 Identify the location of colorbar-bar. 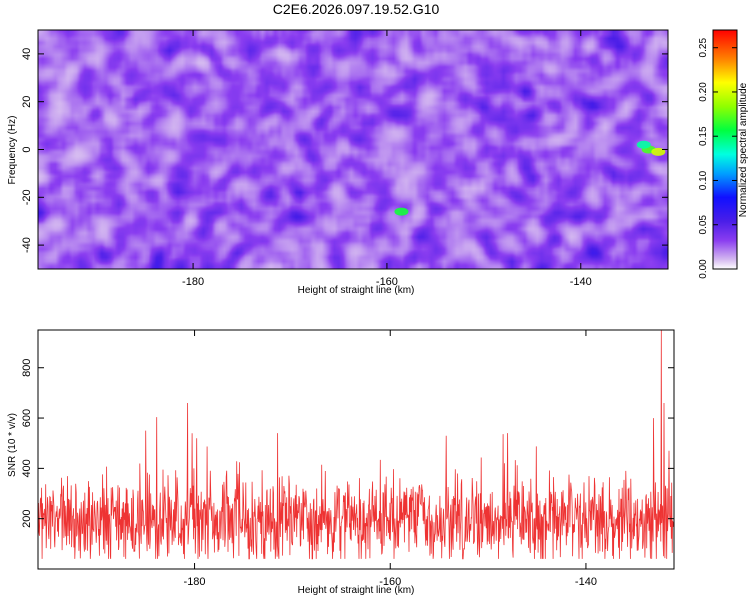
(725, 149).